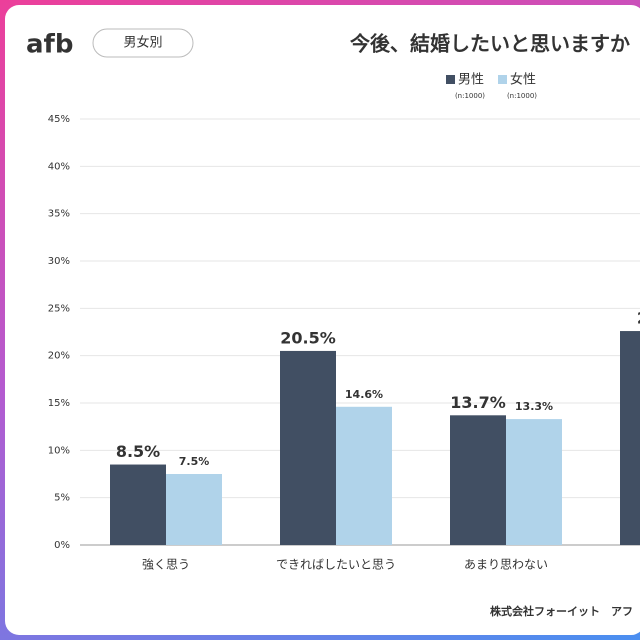 The image size is (640, 640). Describe the element at coordinates (364, 394) in the screenshot. I see `value-label: 14.6%` at that location.